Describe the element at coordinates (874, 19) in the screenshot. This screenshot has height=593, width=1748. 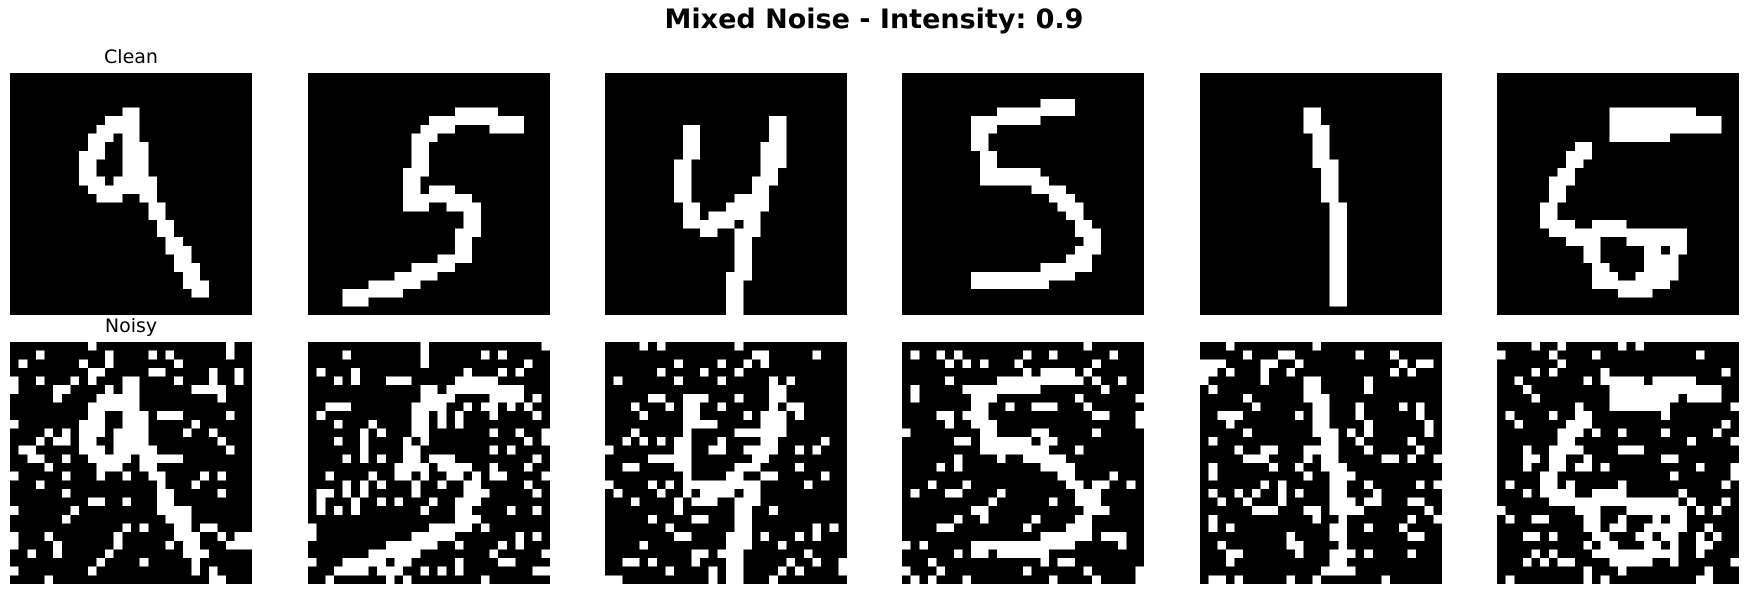
I see `figure-title: Mixed Noise - Intensity: 0.9` at that location.